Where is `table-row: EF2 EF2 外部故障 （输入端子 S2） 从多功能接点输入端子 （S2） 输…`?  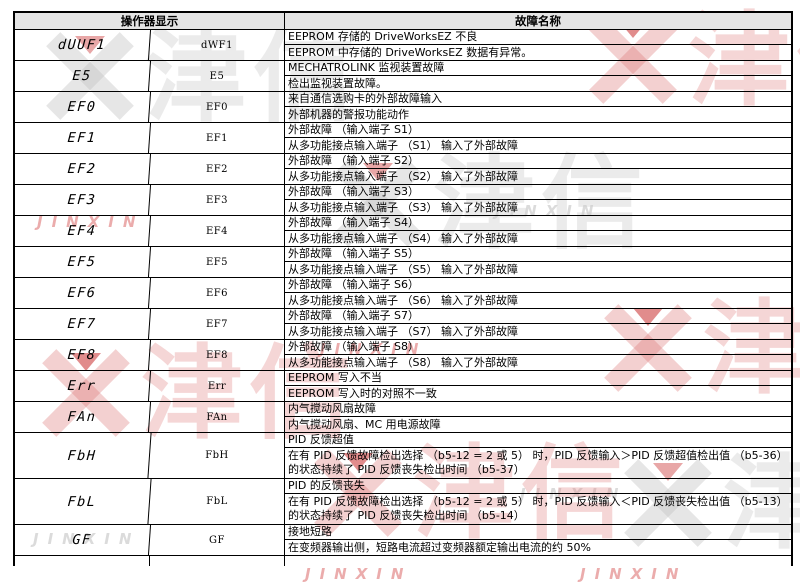 table-row: EF2 EF2 外部故障 （输入端子 S2） 从多功能接点输入端子 （S2） 输… is located at coordinates (402, 168).